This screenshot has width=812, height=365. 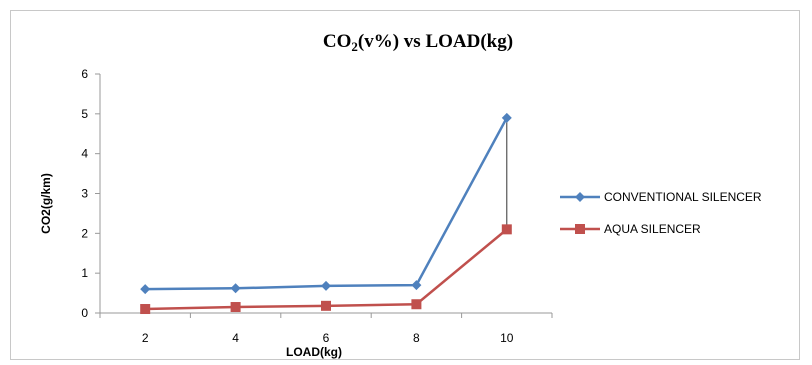 I want to click on series-line, so click(x=326, y=269).